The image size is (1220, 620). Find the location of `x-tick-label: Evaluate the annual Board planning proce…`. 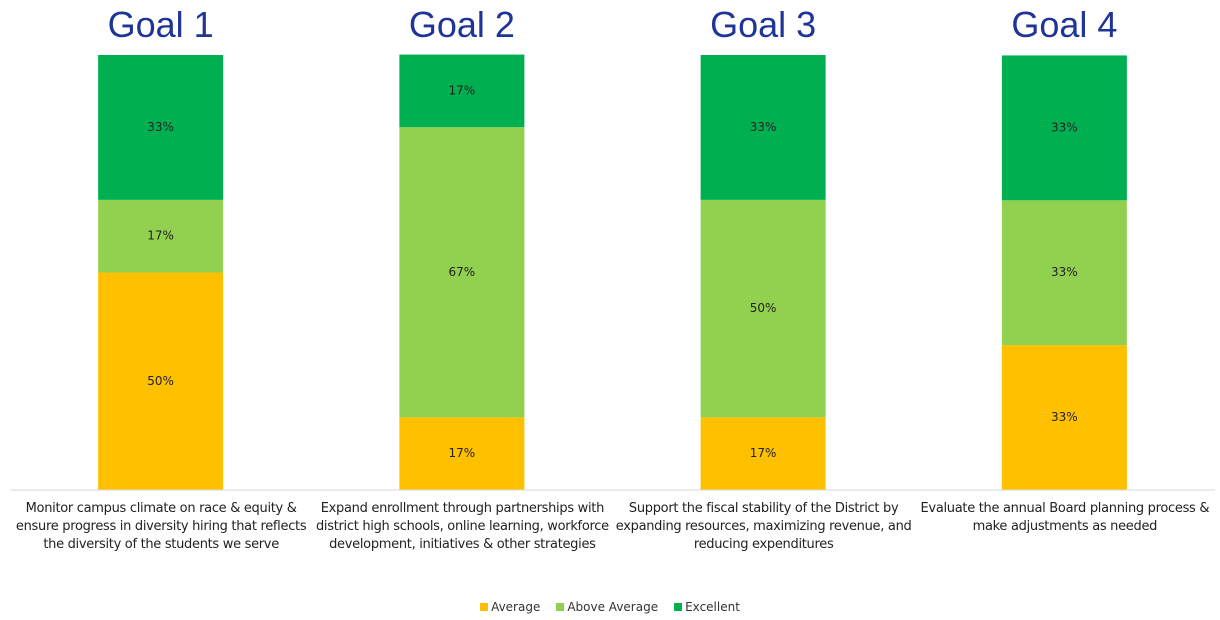

x-tick-label: Evaluate the annual Board planning proce… is located at coordinates (1065, 517).